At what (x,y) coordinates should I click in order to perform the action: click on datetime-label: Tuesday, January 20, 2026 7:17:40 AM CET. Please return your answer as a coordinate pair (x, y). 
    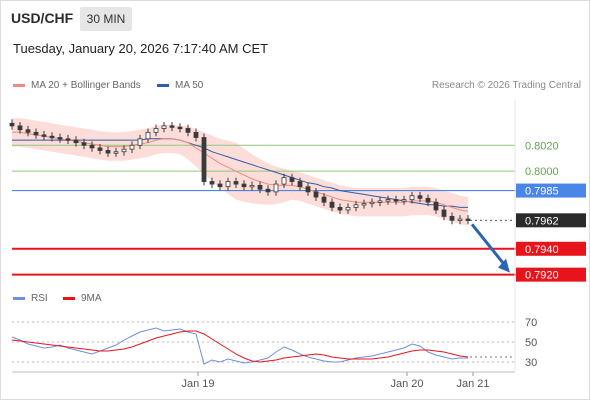
    Looking at the image, I should click on (141, 48).